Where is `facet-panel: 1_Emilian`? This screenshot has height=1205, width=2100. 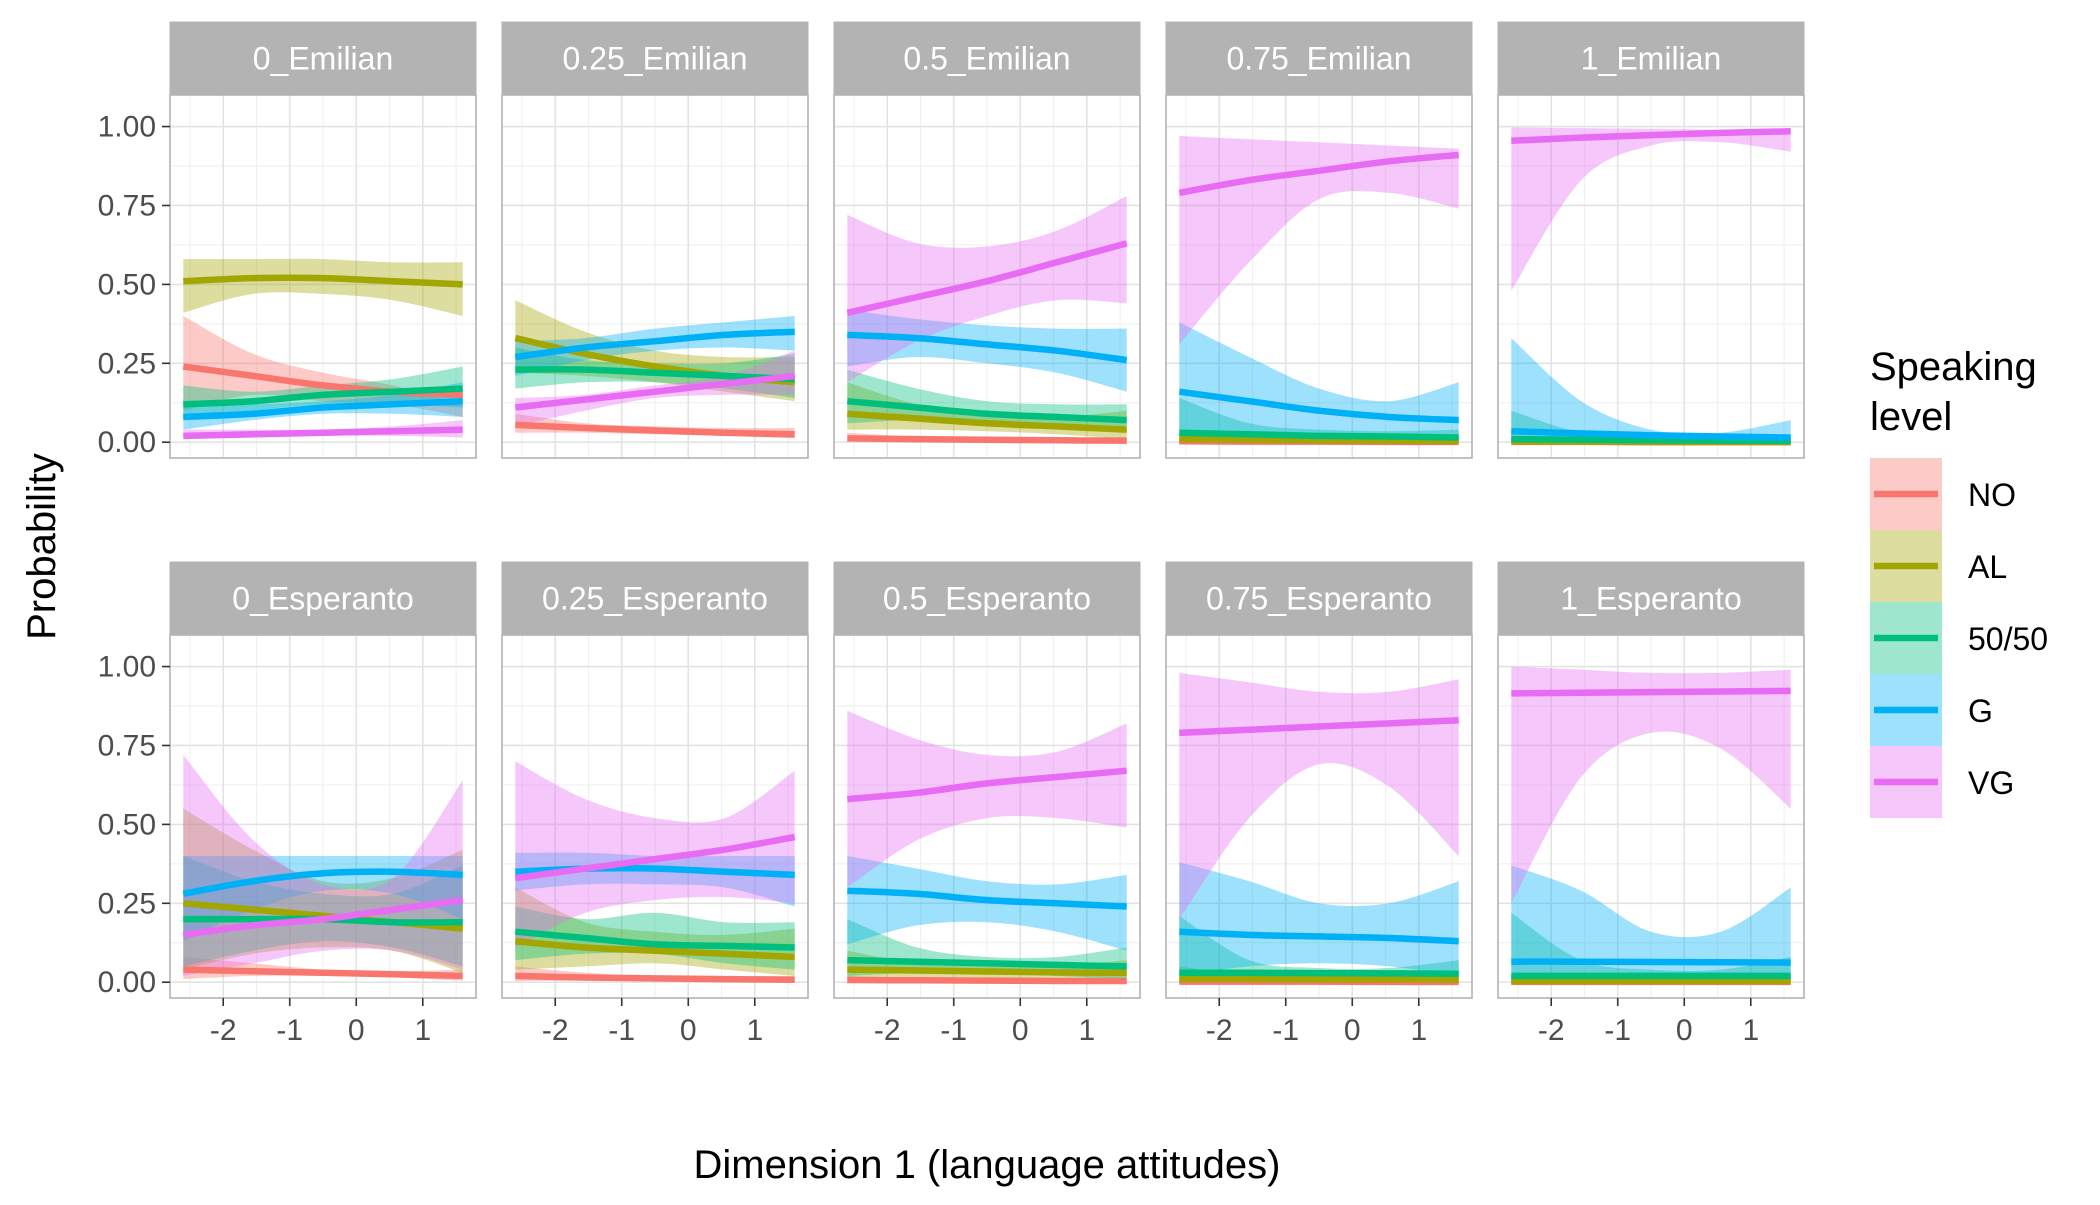 facet-panel: 1_Emilian is located at coordinates (1651, 240).